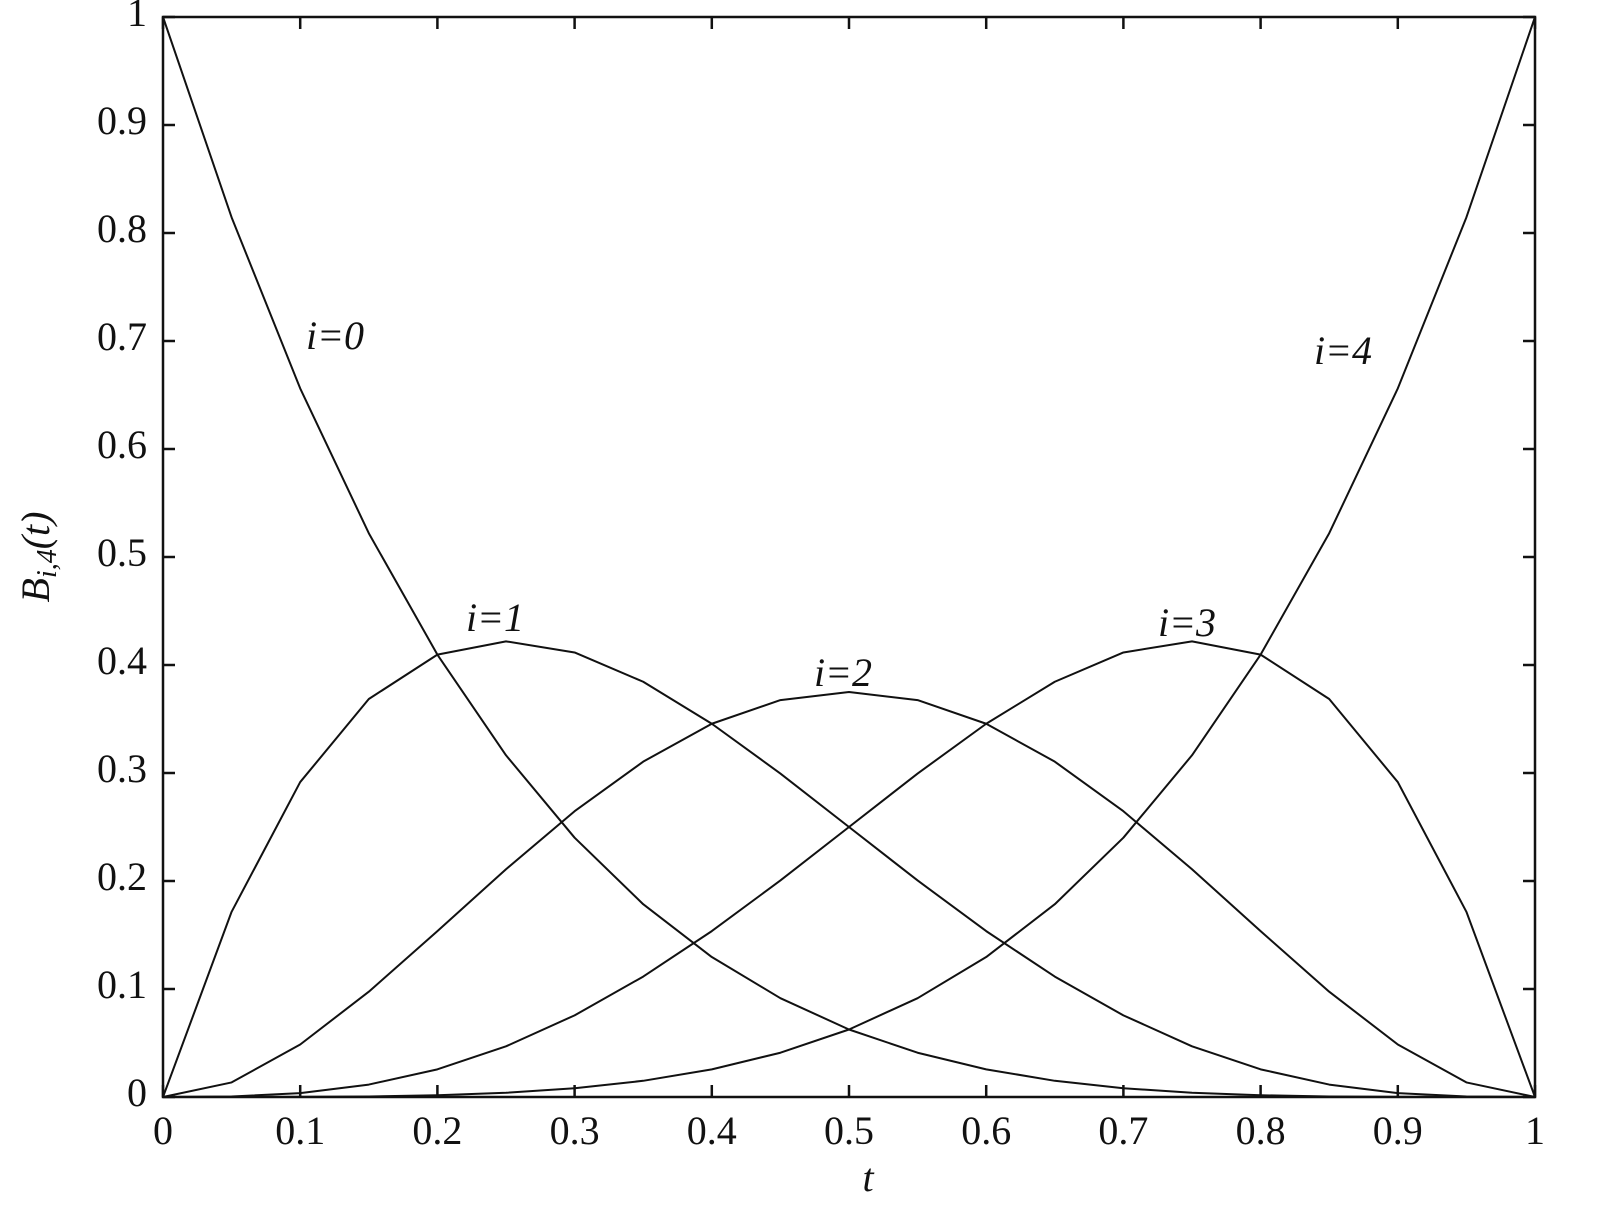 The image size is (1602, 1229). Describe the element at coordinates (122, 660) in the screenshot. I see `y-tick-label: 0.4` at that location.